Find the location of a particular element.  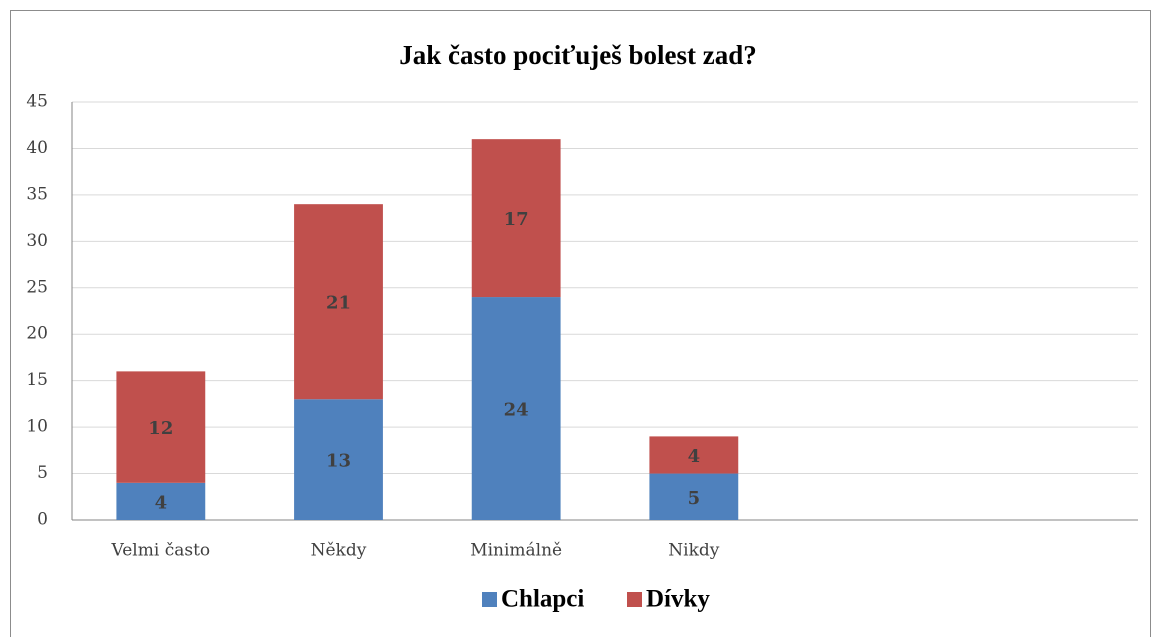

y-tick-label: 20 is located at coordinates (37, 334).